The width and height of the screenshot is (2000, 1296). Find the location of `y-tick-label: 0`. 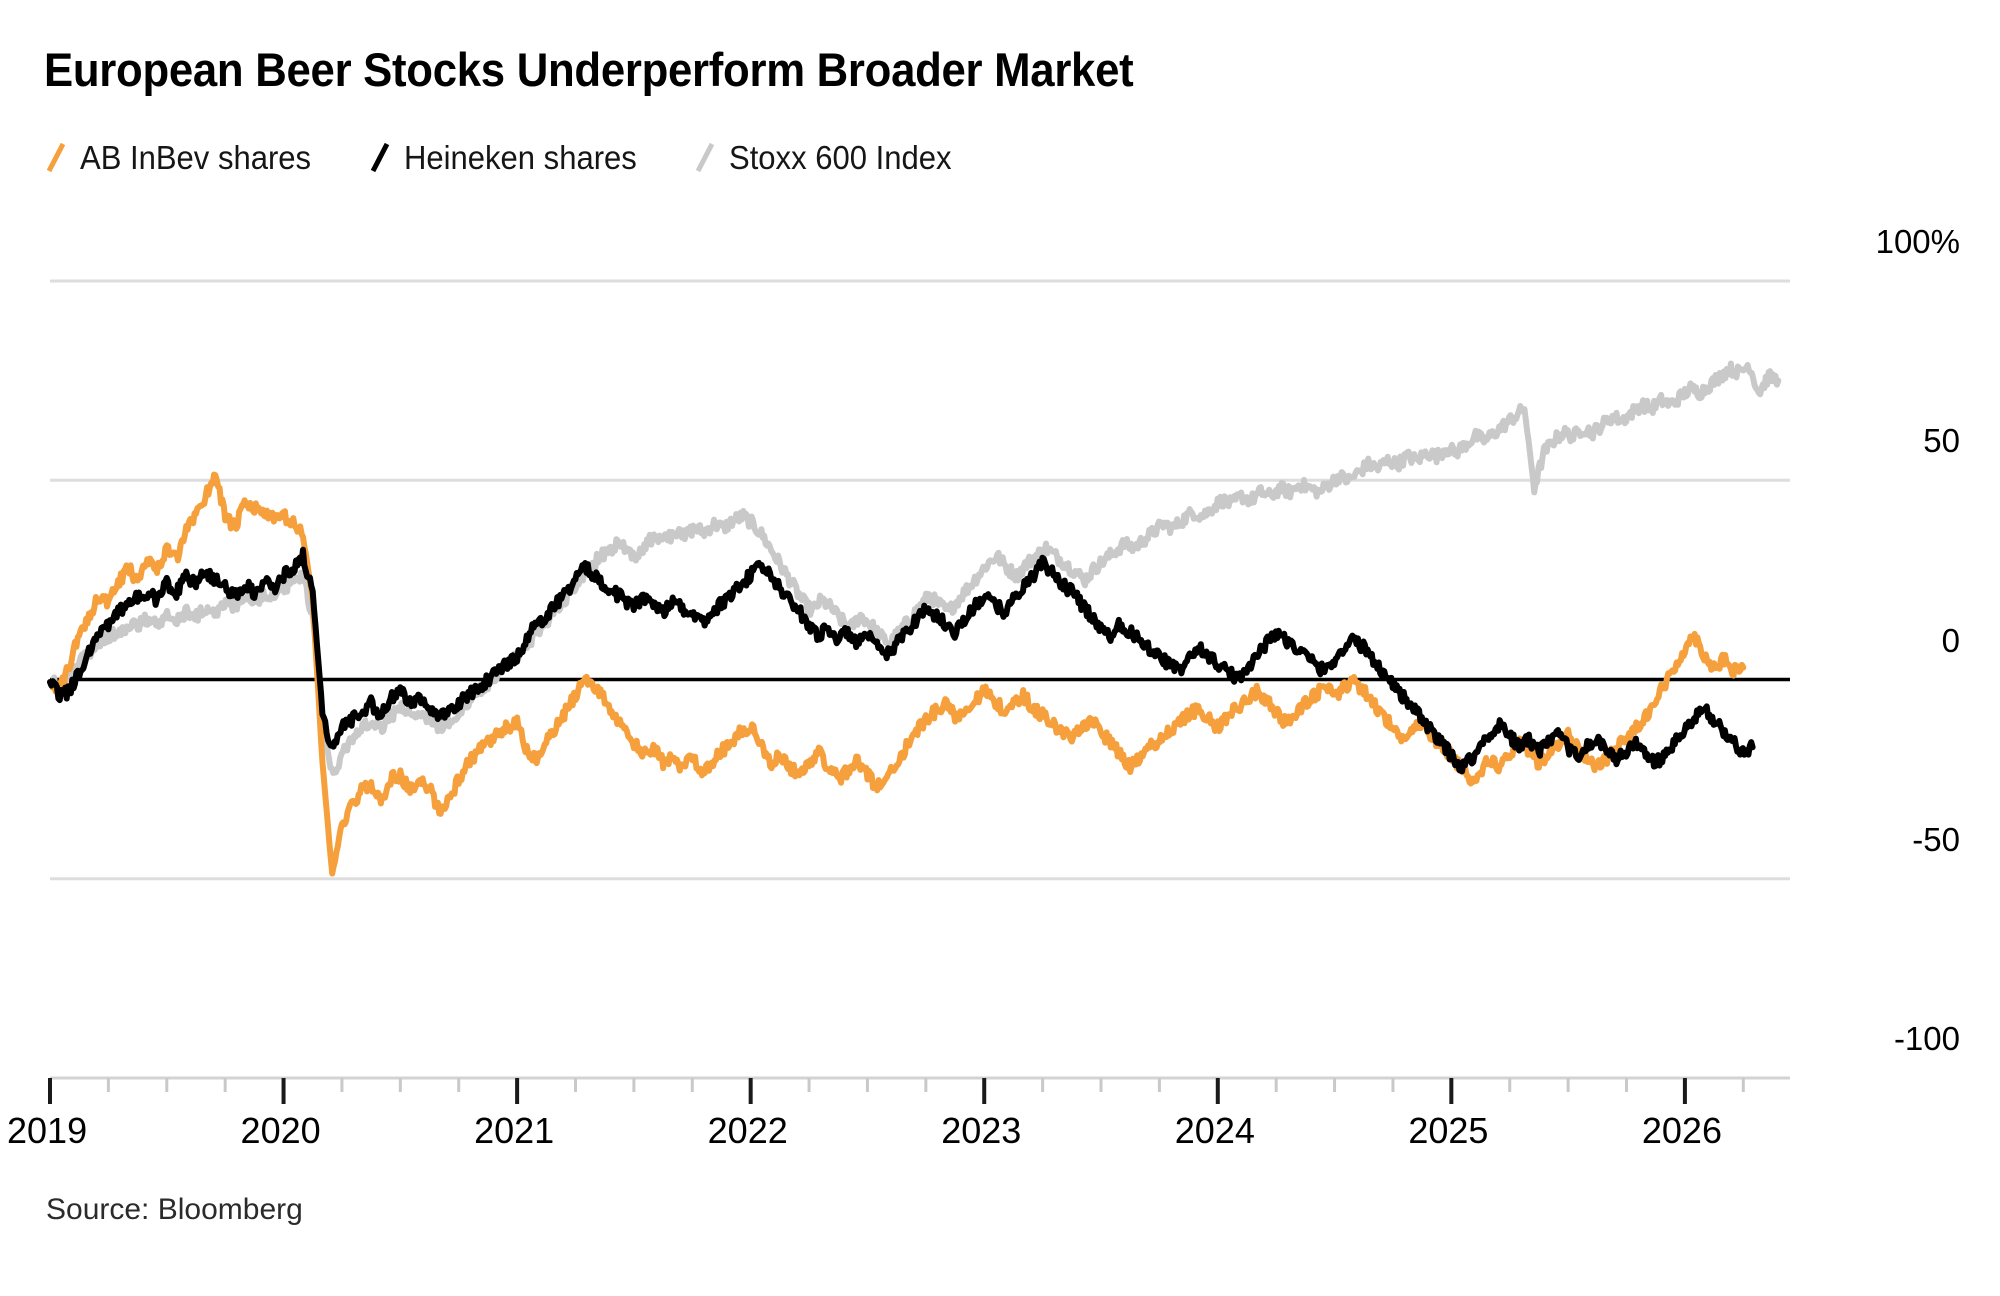

y-tick-label: 0 is located at coordinates (1950, 640).